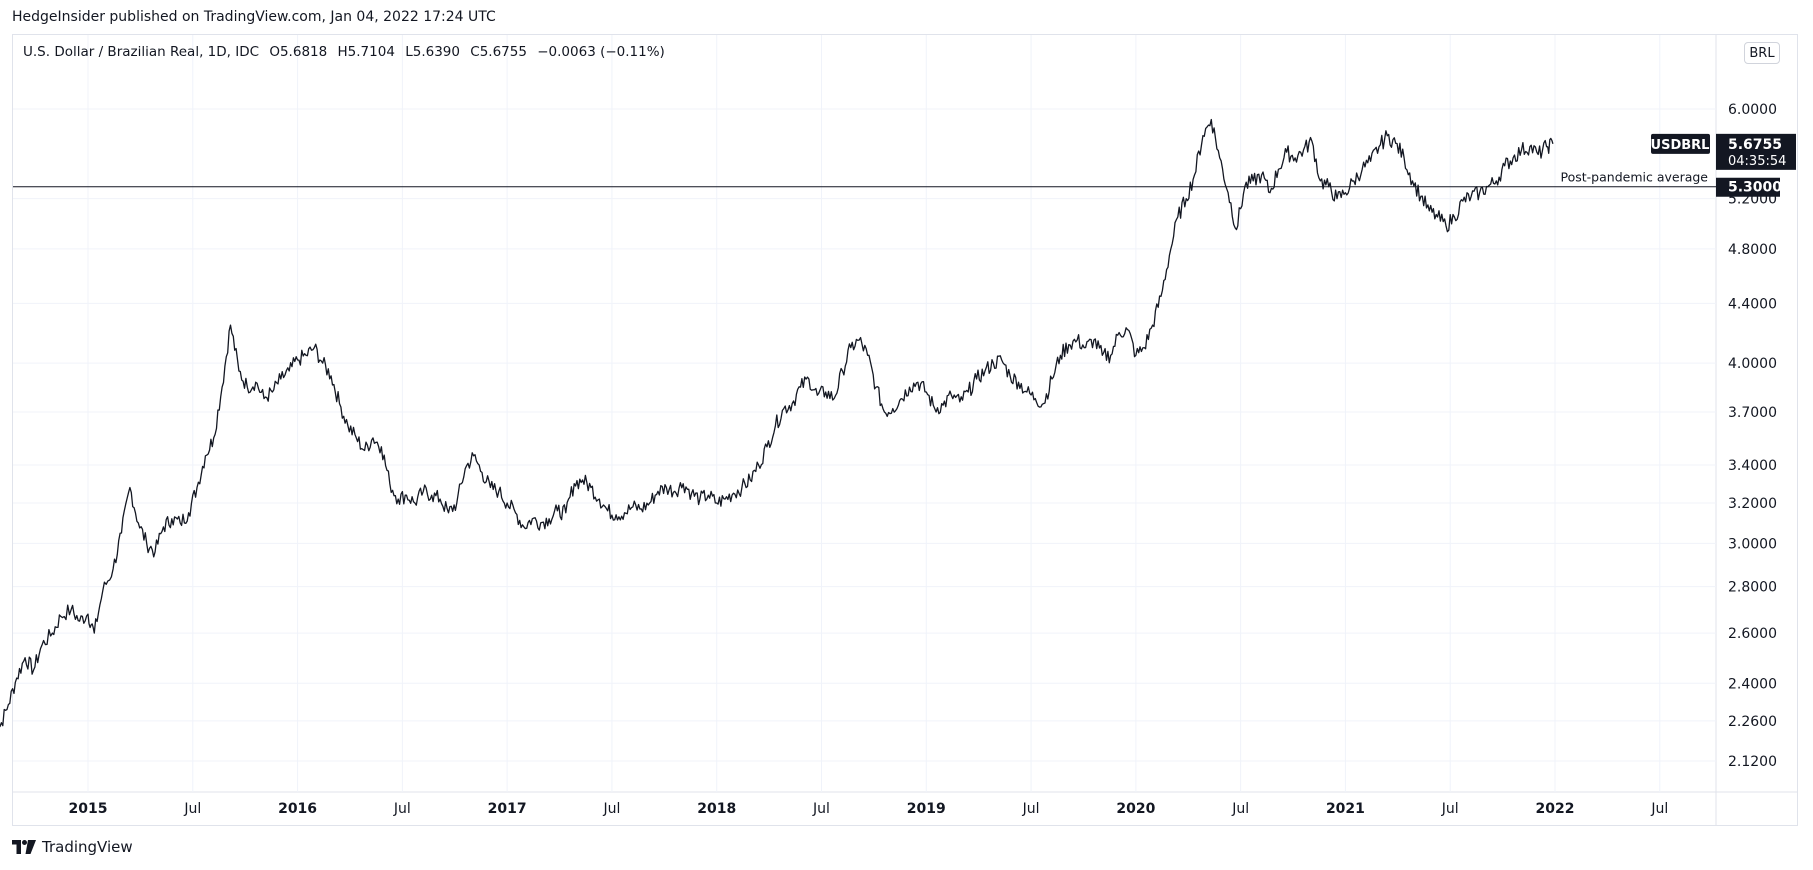 This screenshot has height=870, width=1813. Describe the element at coordinates (1752, 722) in the screenshot. I see `y-tick-label: 2.2600` at that location.